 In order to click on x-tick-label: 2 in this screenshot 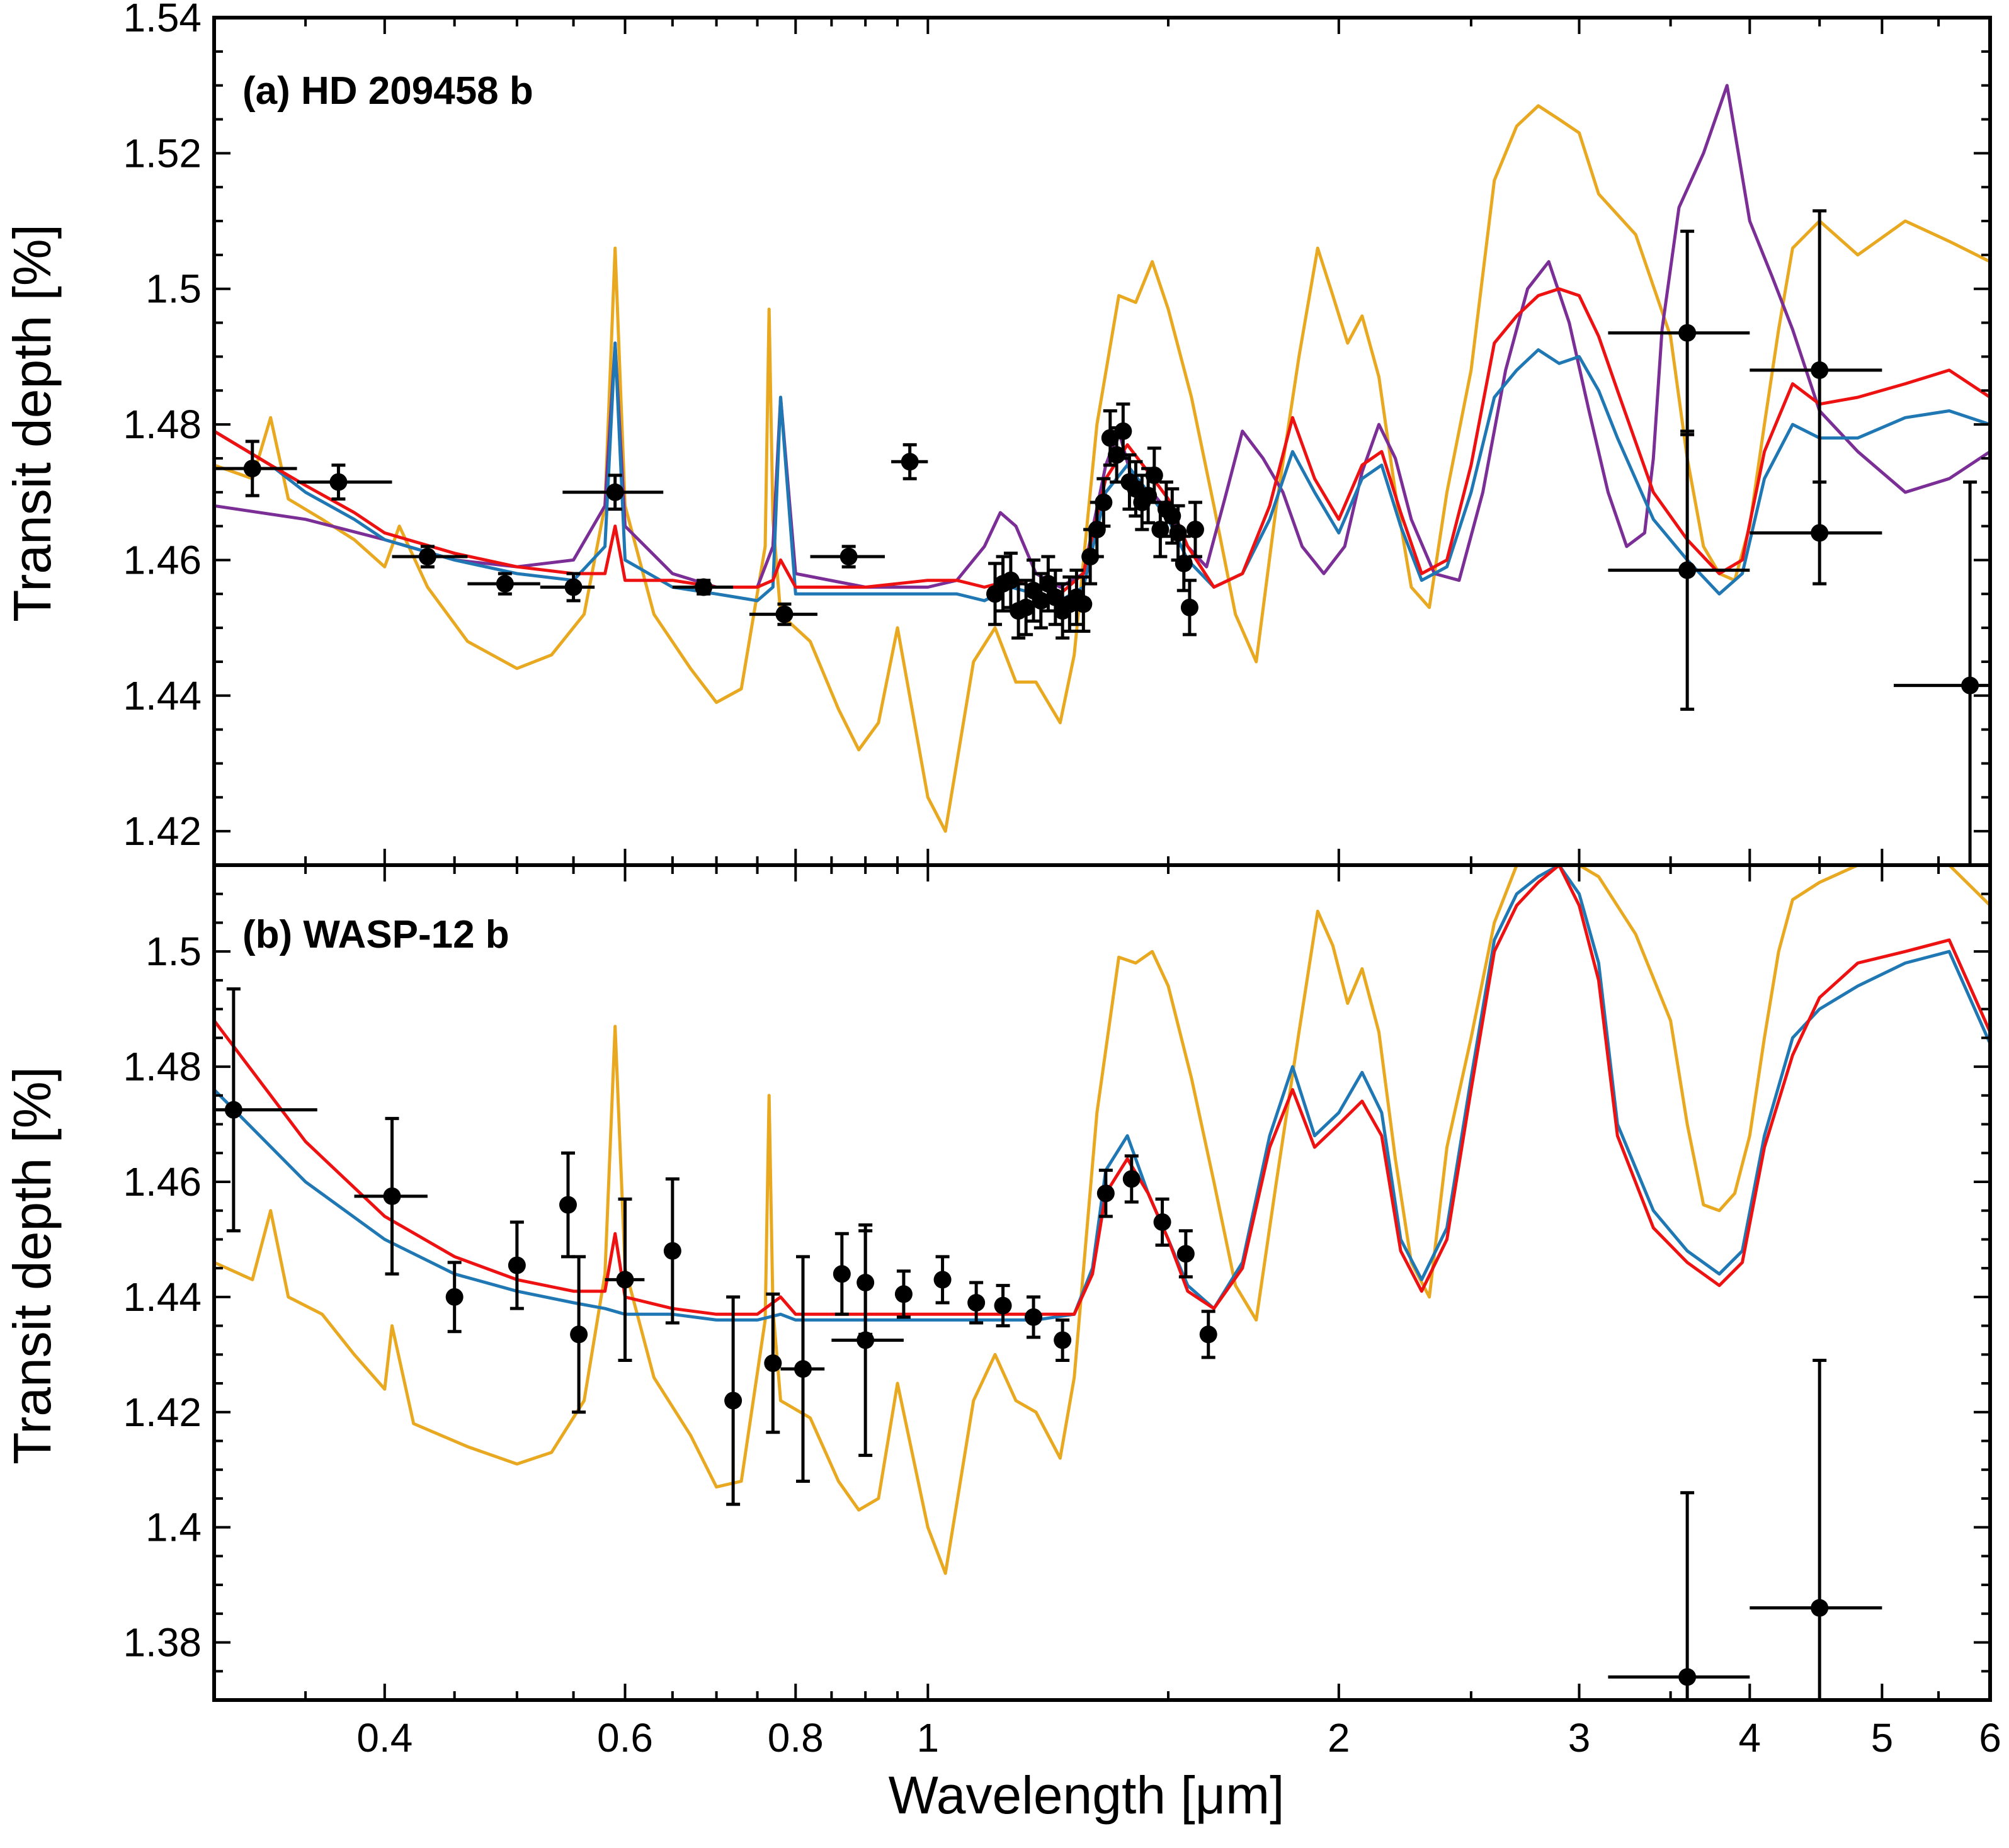, I will do `click(1339, 1737)`.